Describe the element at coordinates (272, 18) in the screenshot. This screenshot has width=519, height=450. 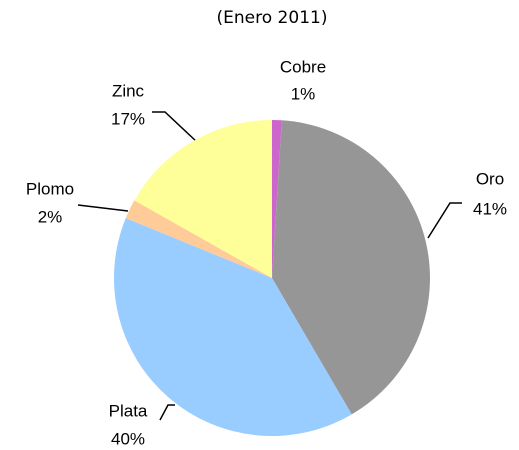
I see `chart-subtitle: (Enero 2011)` at that location.